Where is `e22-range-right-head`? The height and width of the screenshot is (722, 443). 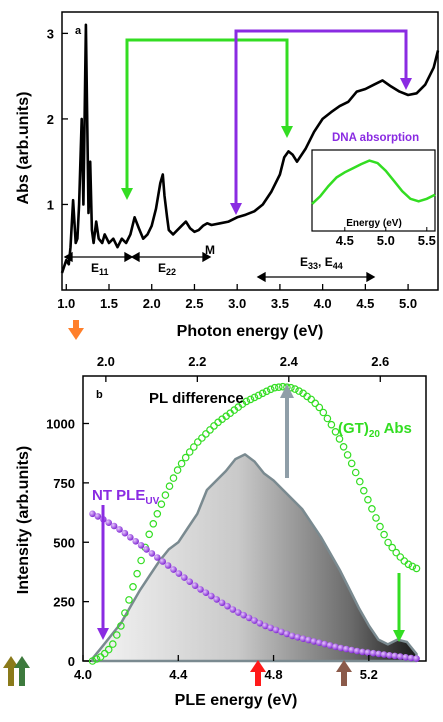
e22-range-right-head is located at coordinates (207, 257).